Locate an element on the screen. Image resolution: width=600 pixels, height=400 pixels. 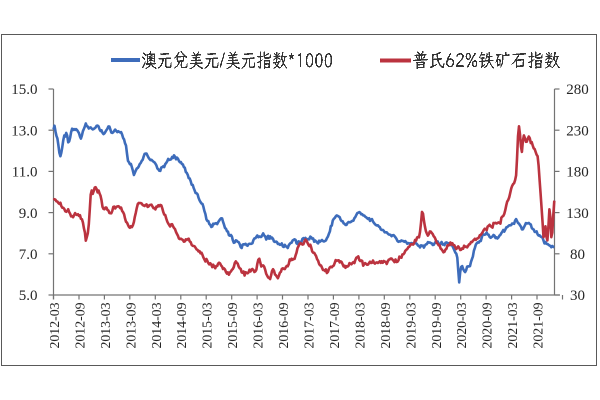
svg-text: 2012-09 is located at coordinates (80, 325).